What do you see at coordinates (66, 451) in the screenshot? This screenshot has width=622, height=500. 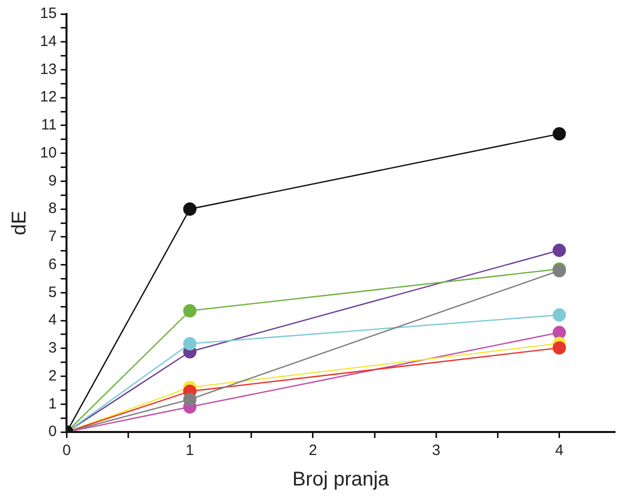 I see `x-tick-label: 0` at bounding box center [66, 451].